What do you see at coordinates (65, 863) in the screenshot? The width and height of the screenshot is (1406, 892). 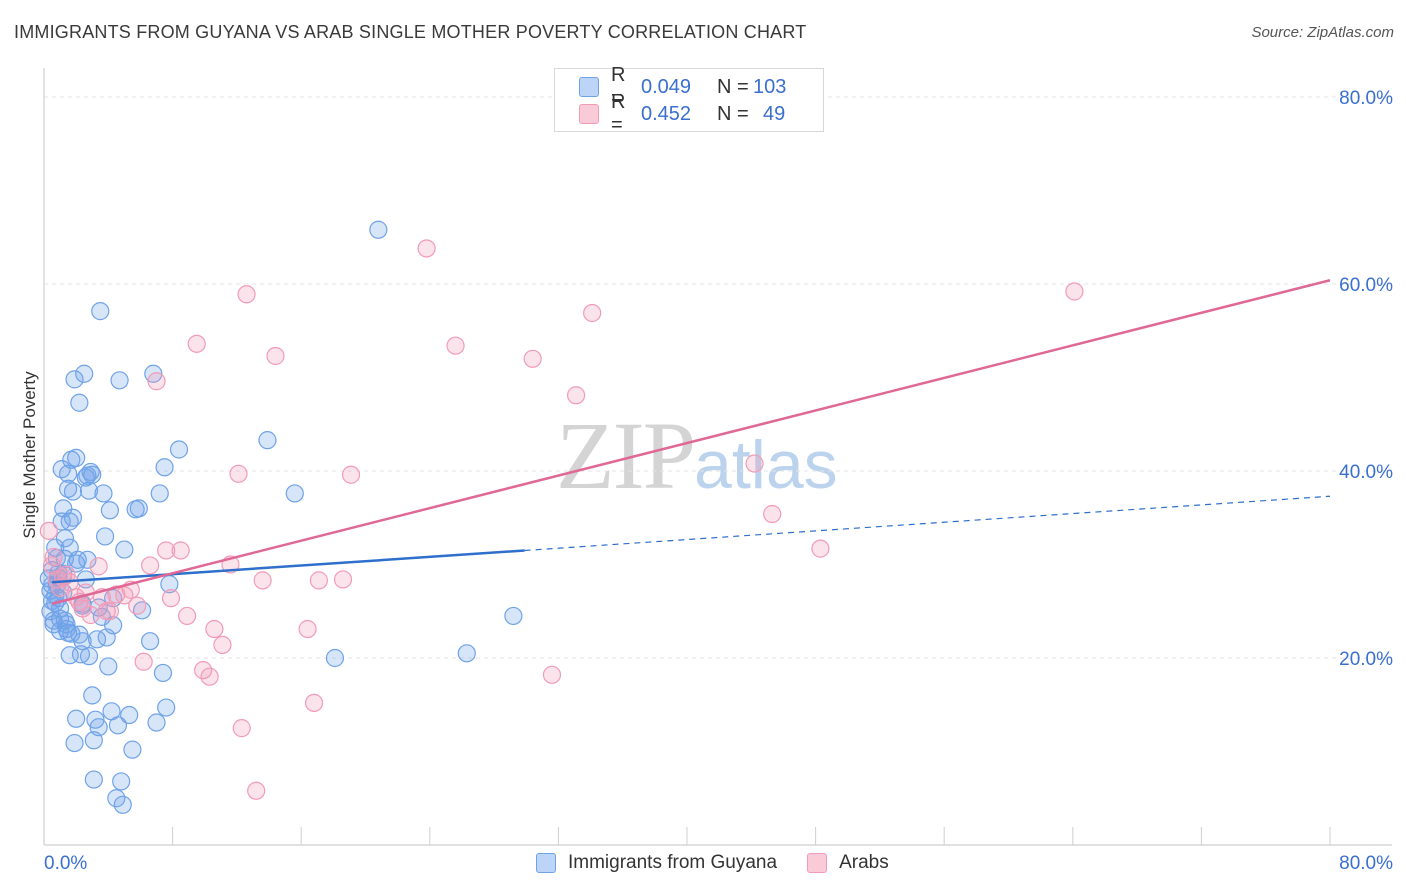 I see `x-tick-label: 0.0%` at bounding box center [65, 863].